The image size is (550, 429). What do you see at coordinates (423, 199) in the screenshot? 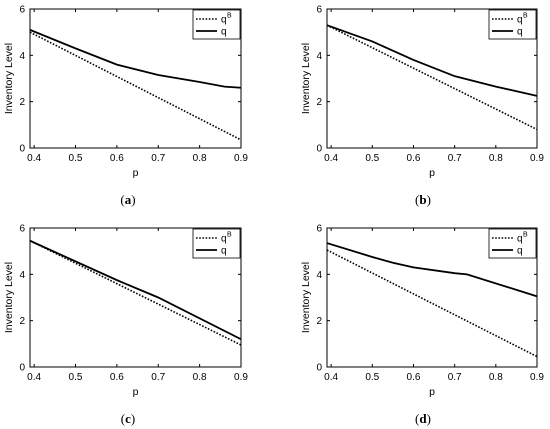
I see `subfigure-caption: (b)` at bounding box center [423, 199].